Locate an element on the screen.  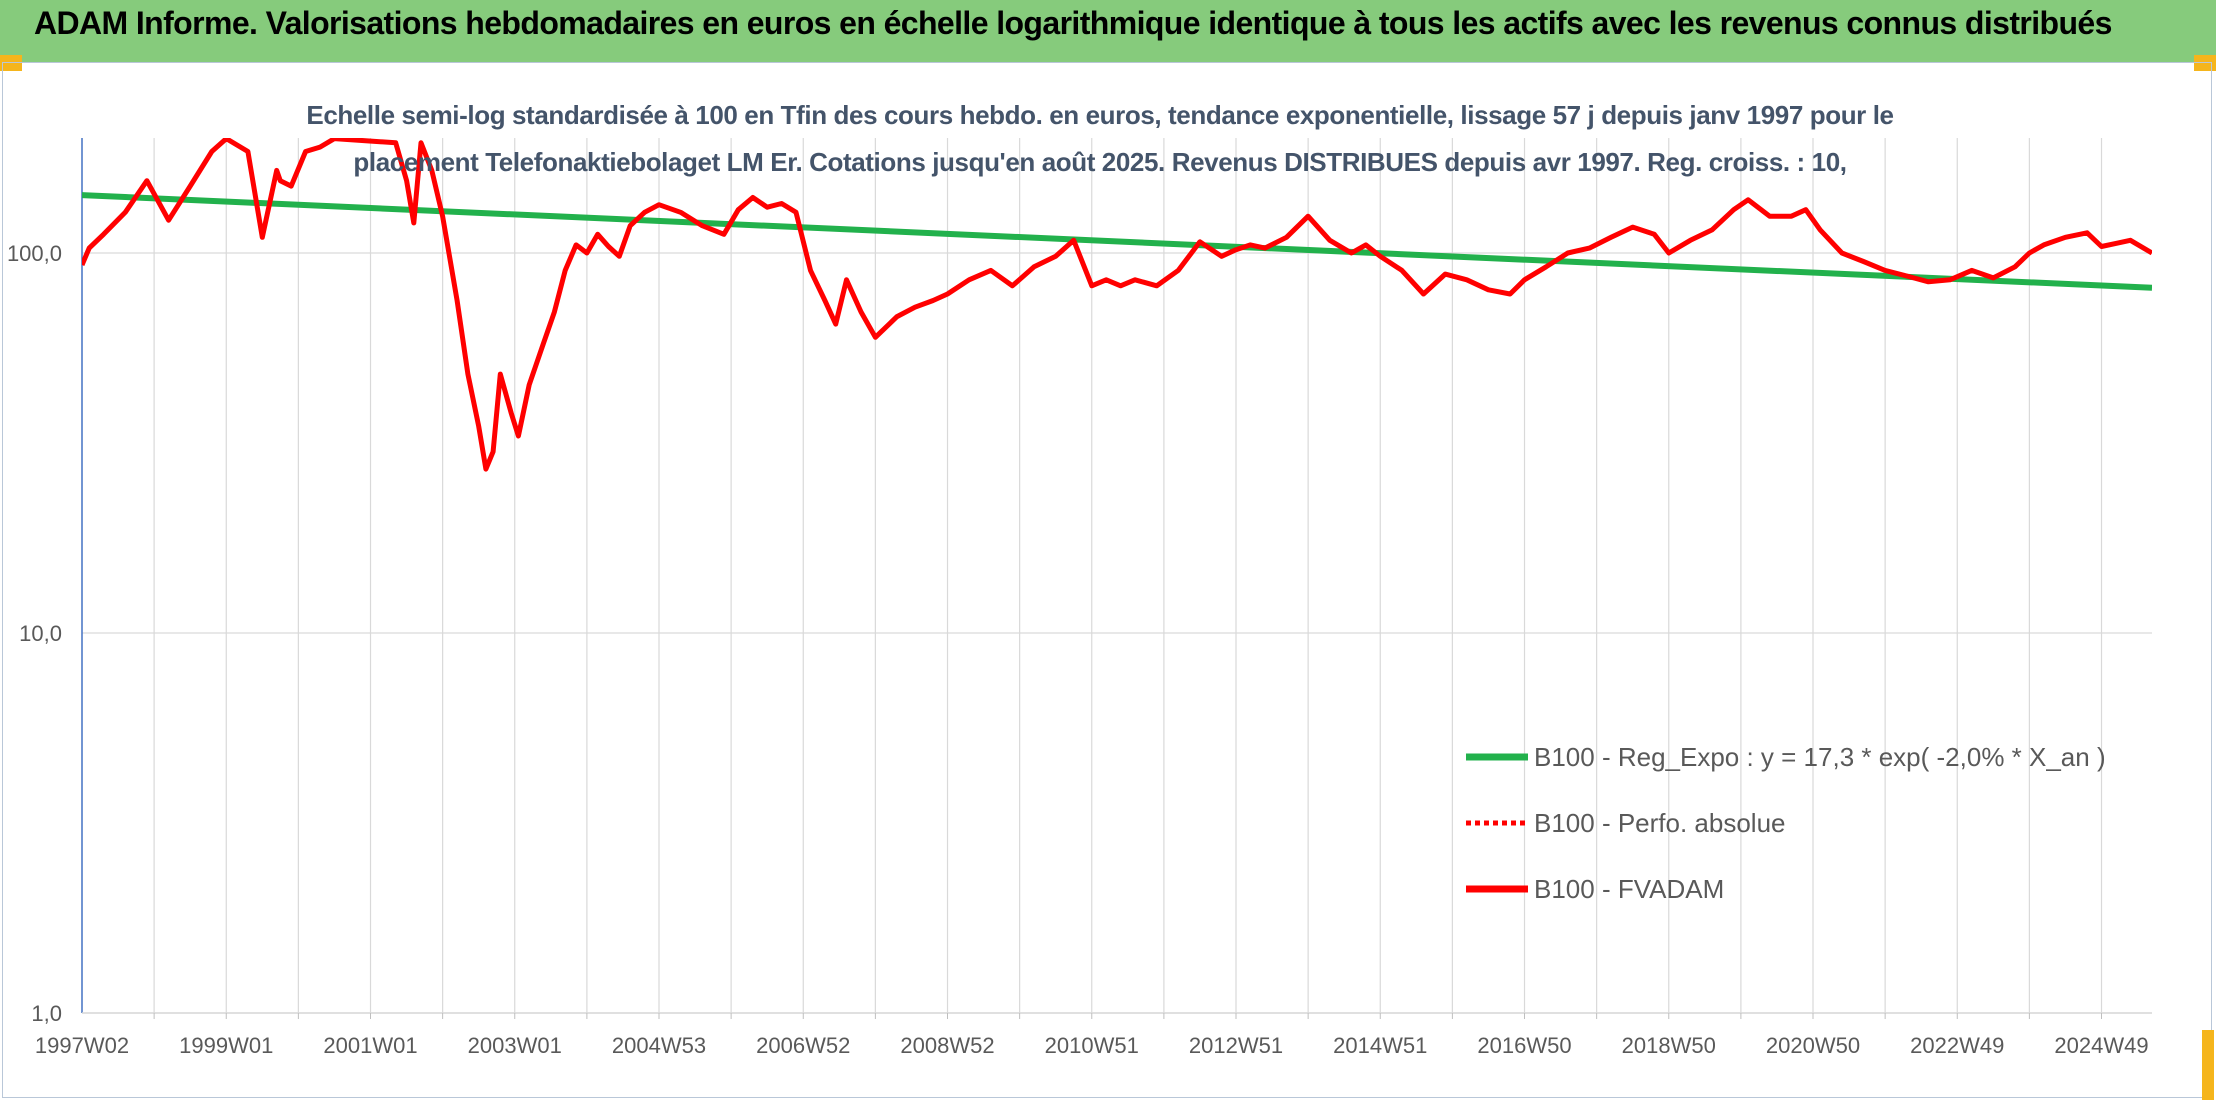
x-tick-label: 2003W01 is located at coordinates (515, 1045).